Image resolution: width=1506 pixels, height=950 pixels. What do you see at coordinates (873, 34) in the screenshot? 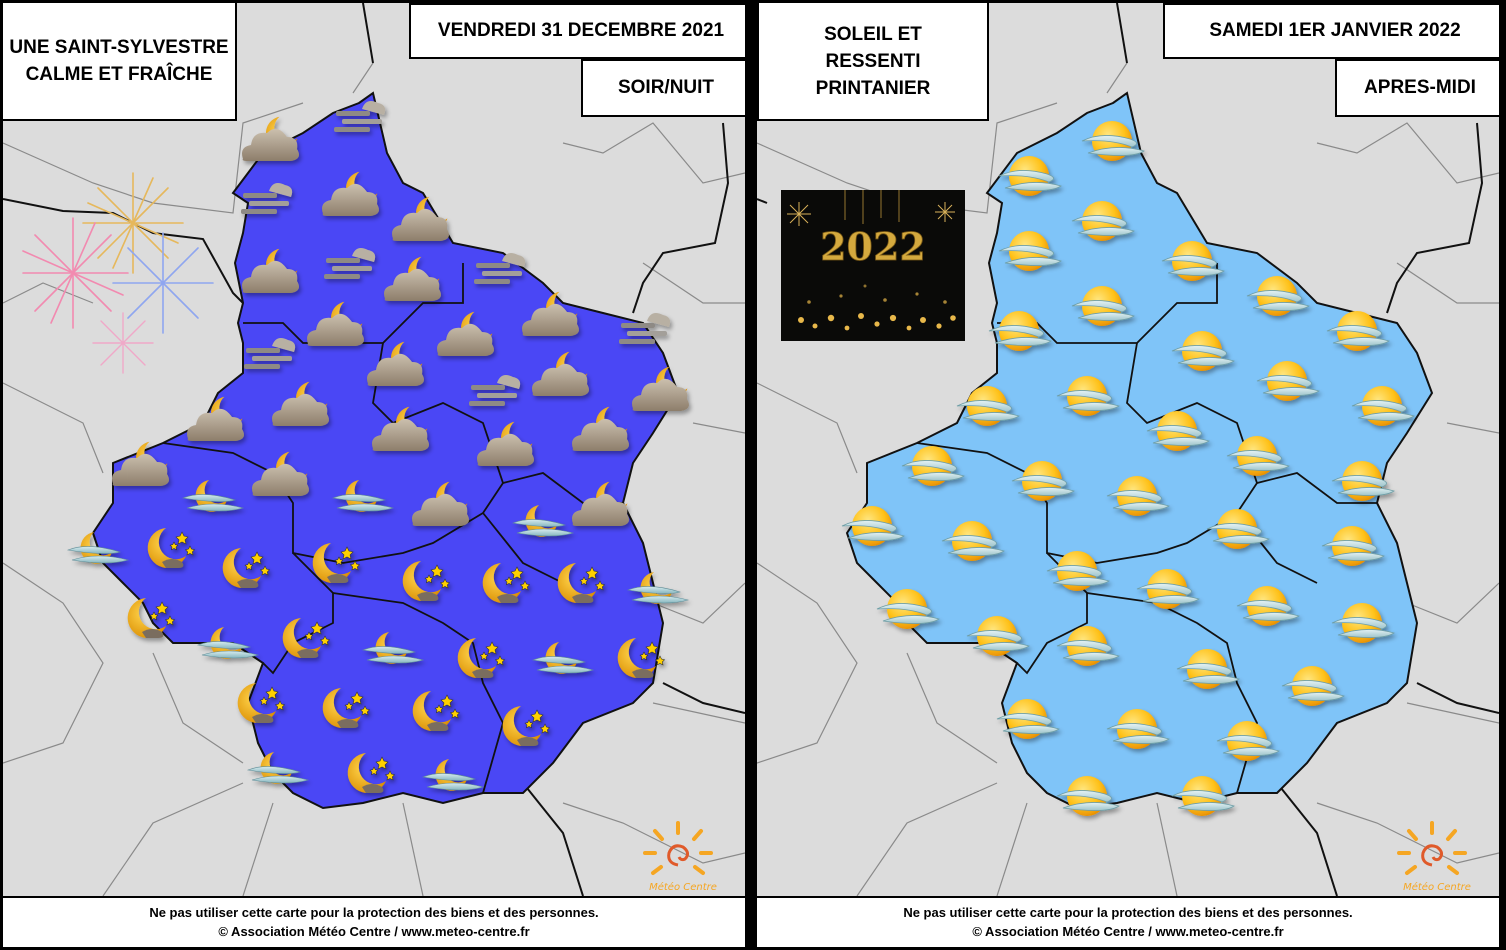
I see `headline-line-1: SOLEIL ET` at bounding box center [873, 34].